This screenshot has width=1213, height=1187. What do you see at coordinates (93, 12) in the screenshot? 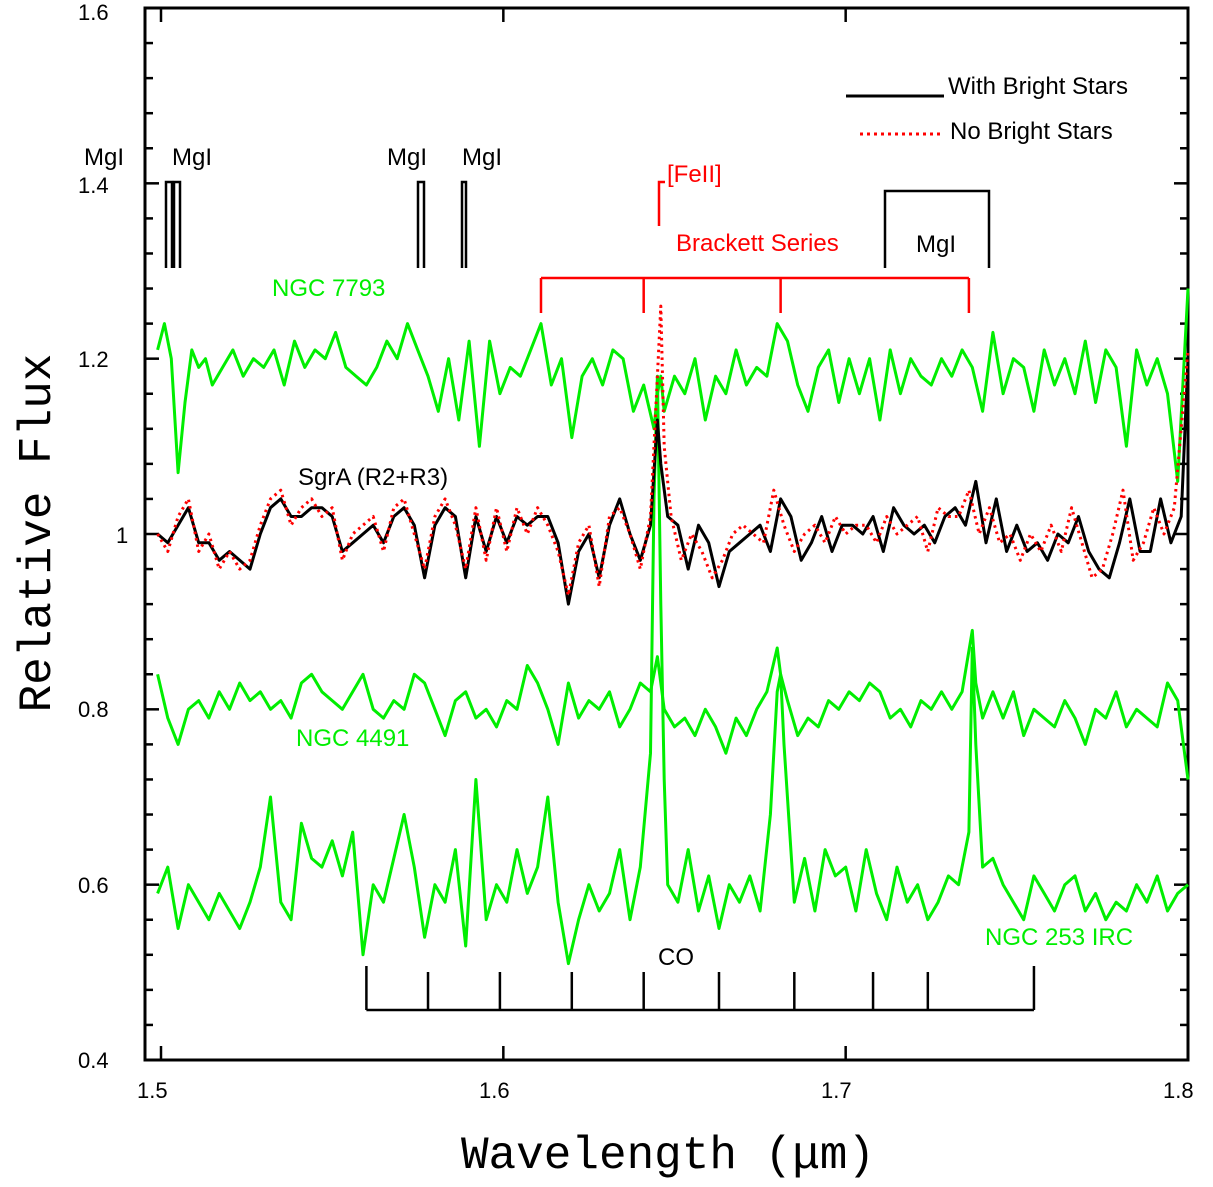
I see `y-tick-label: 1.6` at bounding box center [93, 12].